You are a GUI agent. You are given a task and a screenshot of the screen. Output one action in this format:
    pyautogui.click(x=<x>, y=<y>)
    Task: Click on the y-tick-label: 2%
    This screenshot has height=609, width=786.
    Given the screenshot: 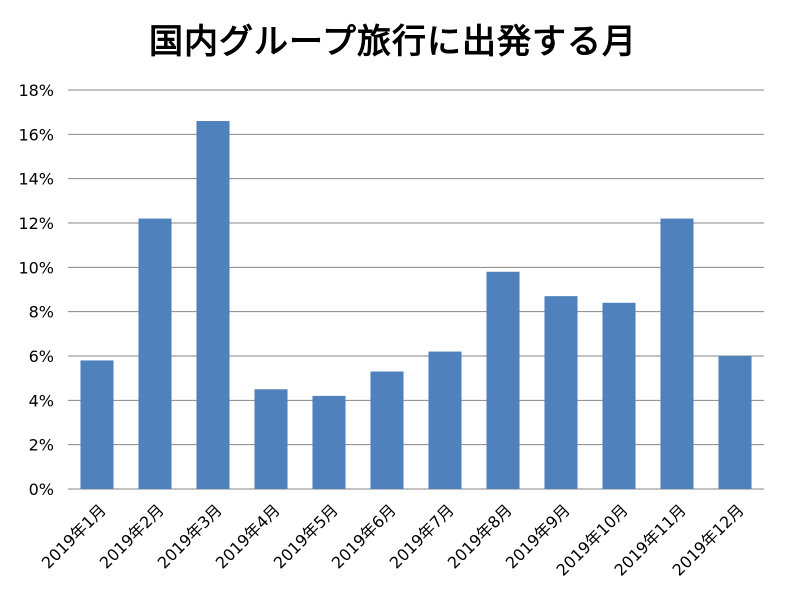 What is the action you would take?
    pyautogui.click(x=41, y=445)
    